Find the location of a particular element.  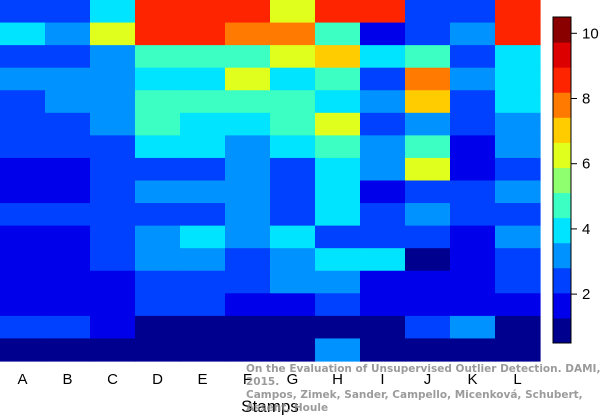

x-axis-title: Stamps is located at coordinates (270, 406).